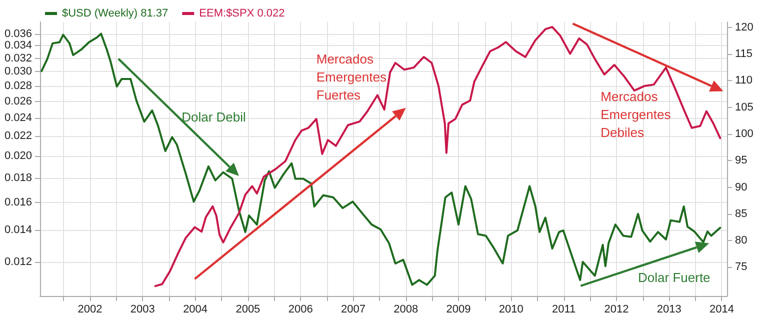 Image resolution: width=757 pixels, height=320 pixels. Describe the element at coordinates (18, 46) in the screenshot. I see `y-tick-label: 0.034` at that location.